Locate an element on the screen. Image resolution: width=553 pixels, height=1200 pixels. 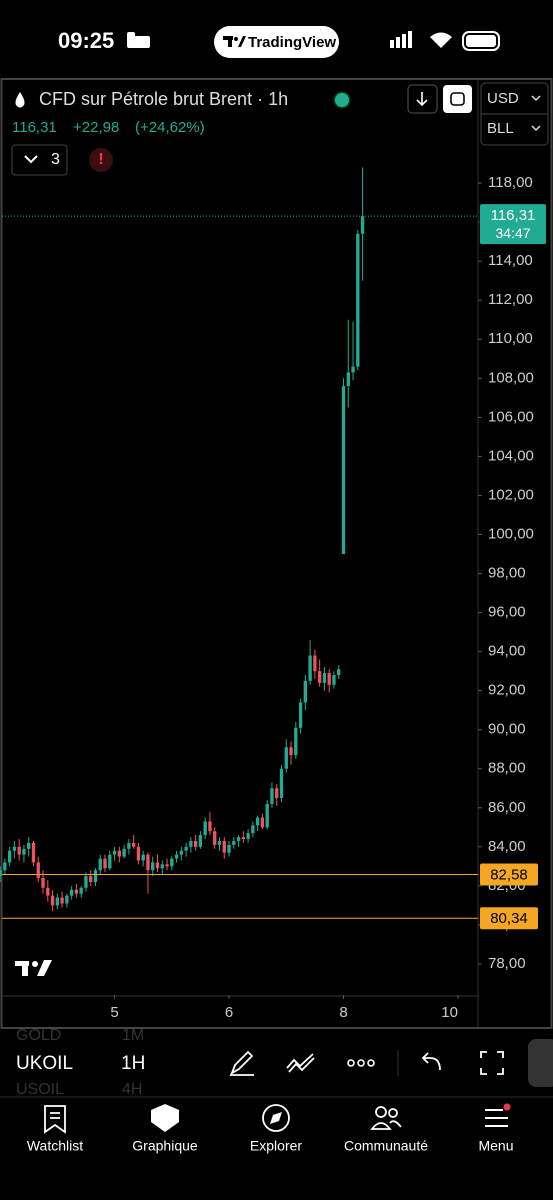
community-icon is located at coordinates (386, 1118).